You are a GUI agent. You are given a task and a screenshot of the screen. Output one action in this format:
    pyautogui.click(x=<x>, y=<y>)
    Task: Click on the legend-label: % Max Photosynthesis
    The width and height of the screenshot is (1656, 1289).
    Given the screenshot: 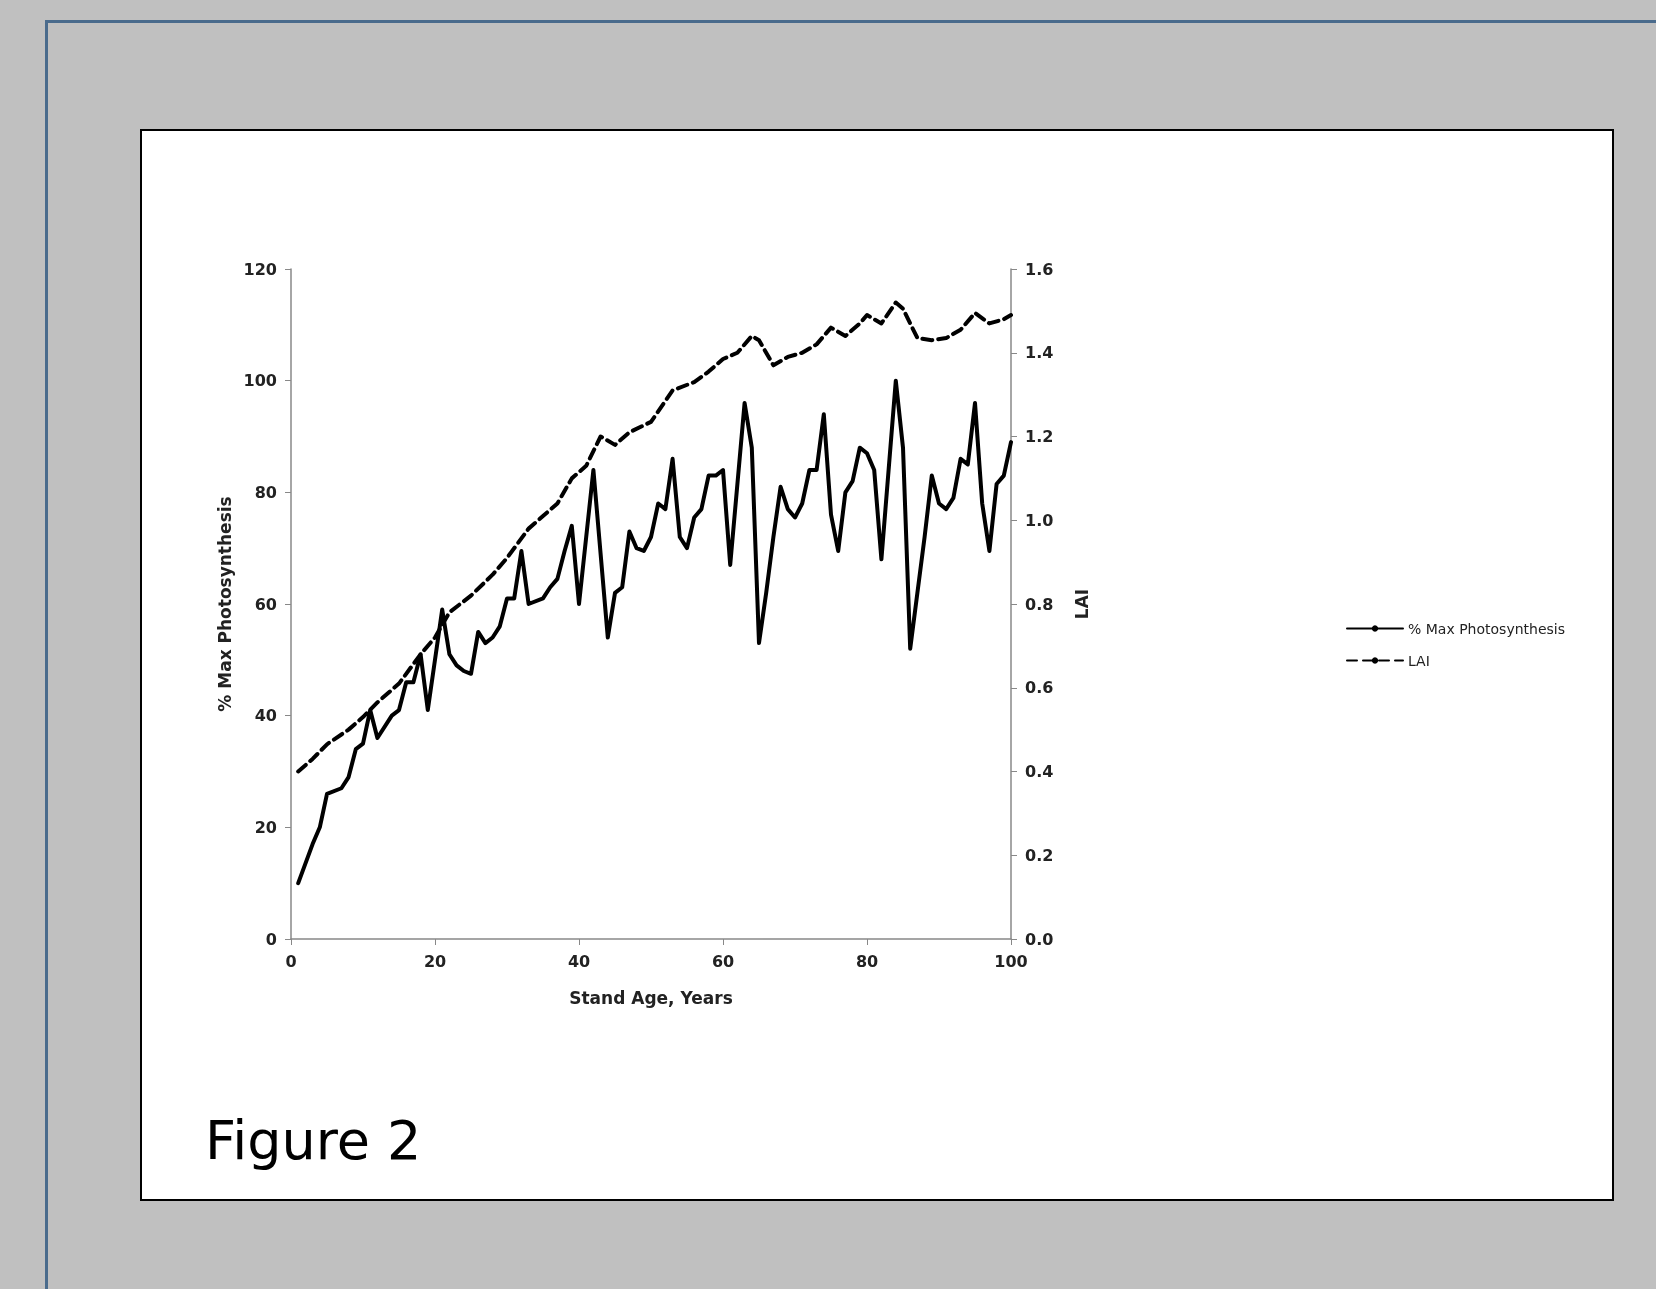 What is the action you would take?
    pyautogui.click(x=1486, y=628)
    